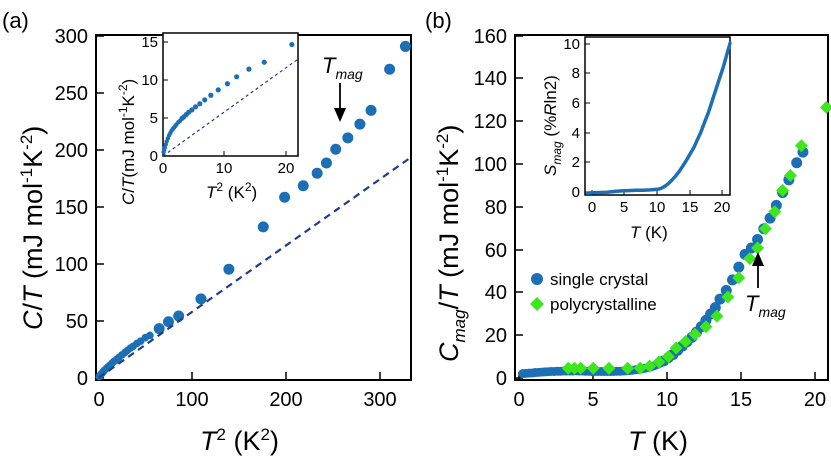 This screenshot has height=461, width=831. Describe the element at coordinates (154, 156) in the screenshot. I see `panel-a-inset-y-tick-label: 0` at that location.